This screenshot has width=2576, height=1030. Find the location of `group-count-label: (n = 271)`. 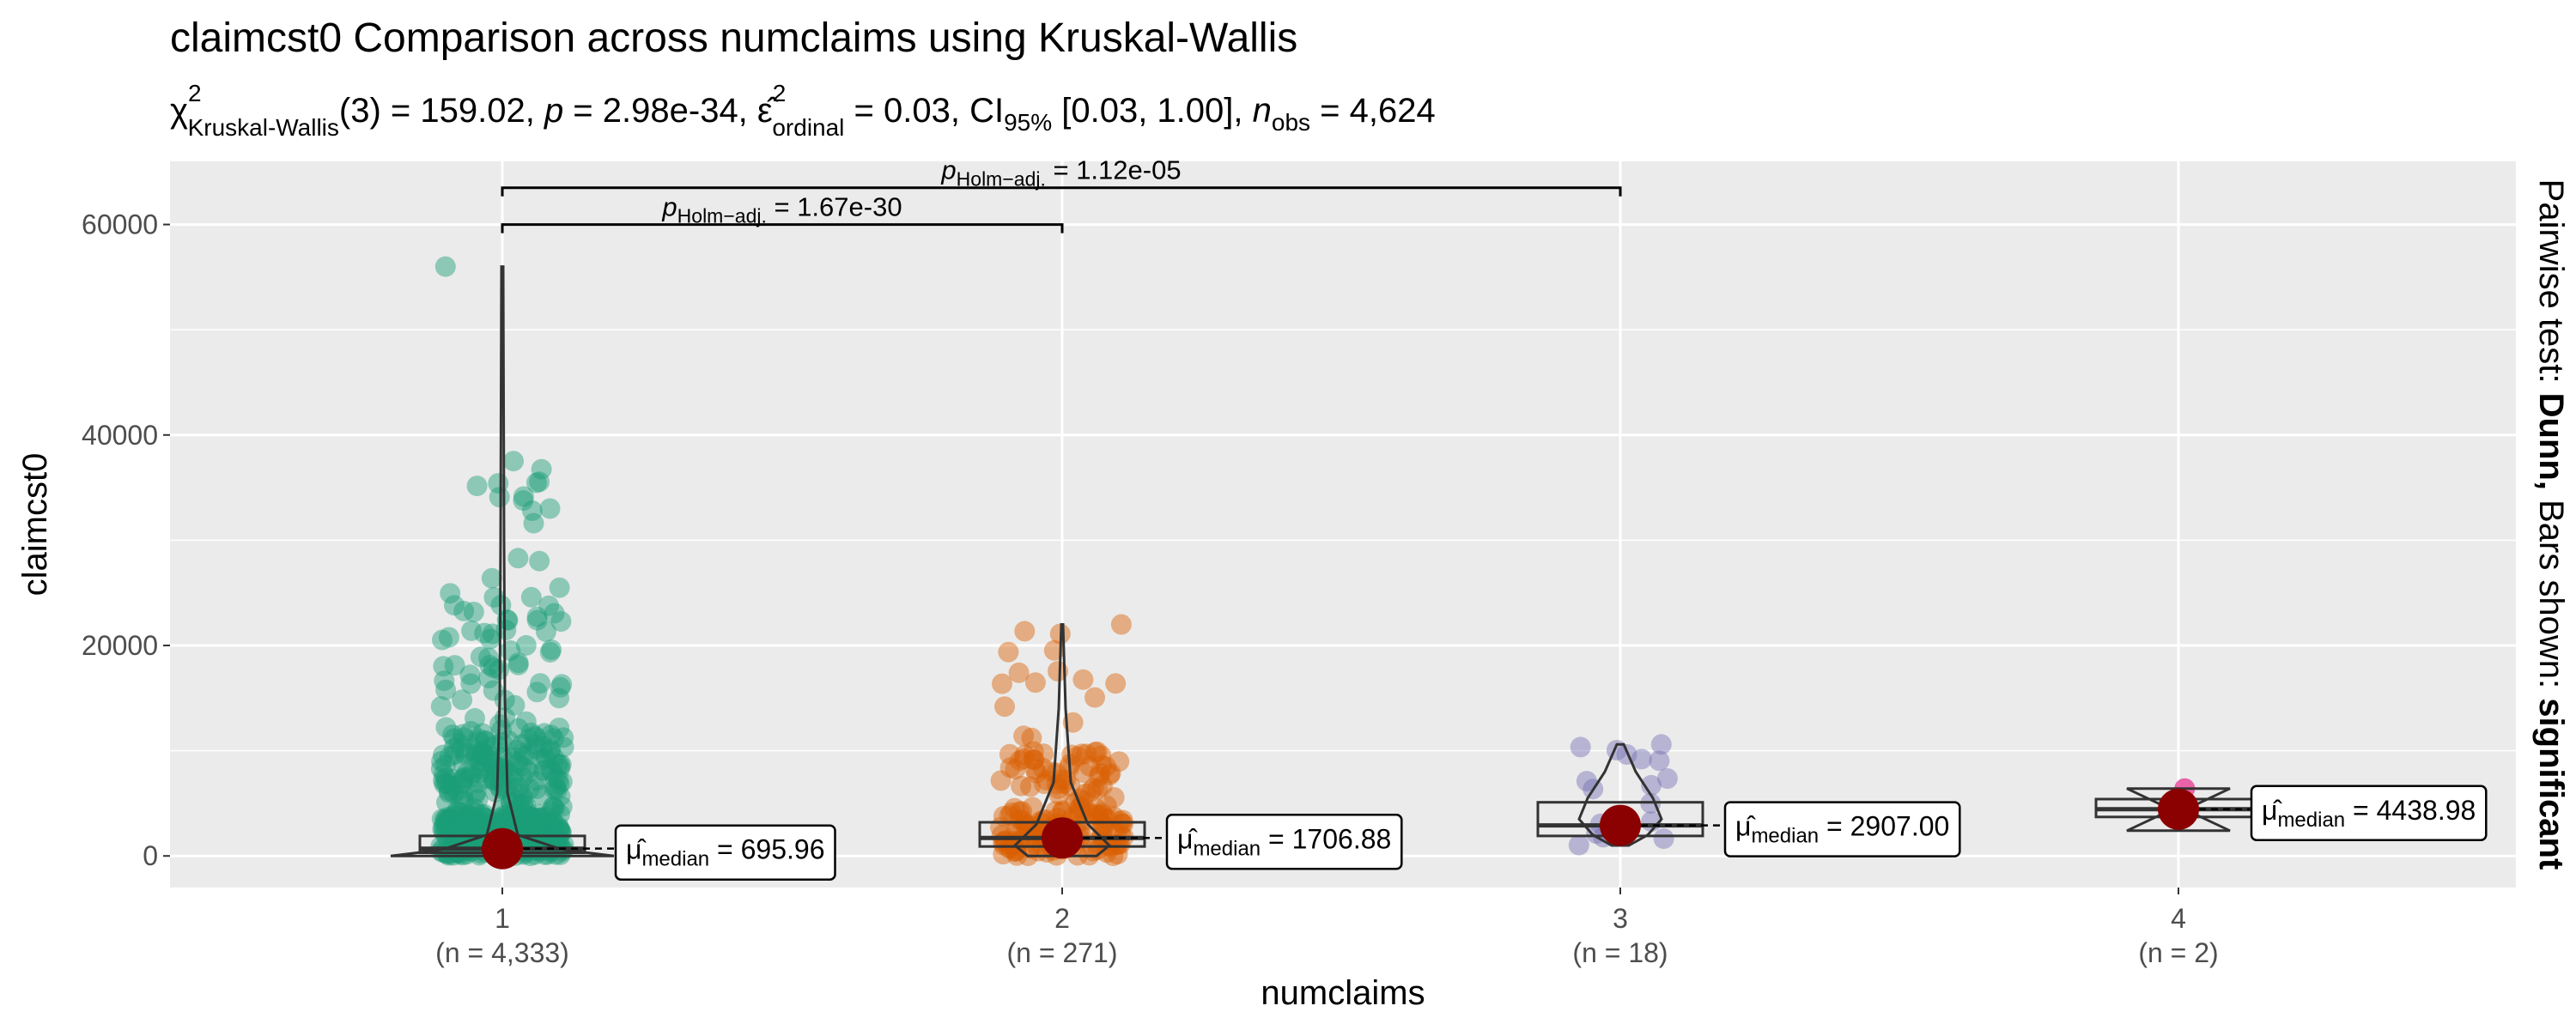

group-count-label: (n = 271) is located at coordinates (1063, 952).